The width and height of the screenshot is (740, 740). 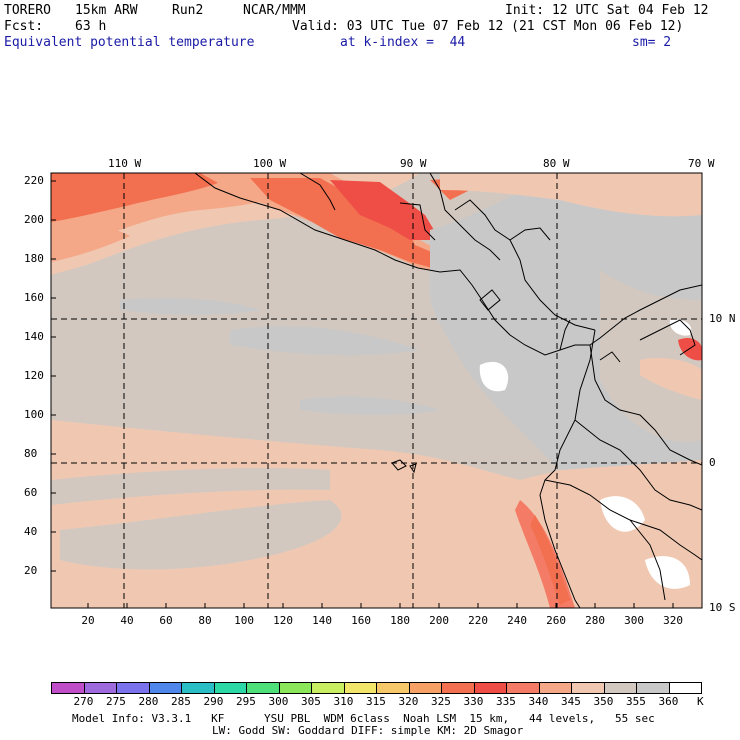 What do you see at coordinates (400, 620) in the screenshot?
I see `x-tick-label: 180` at bounding box center [400, 620].